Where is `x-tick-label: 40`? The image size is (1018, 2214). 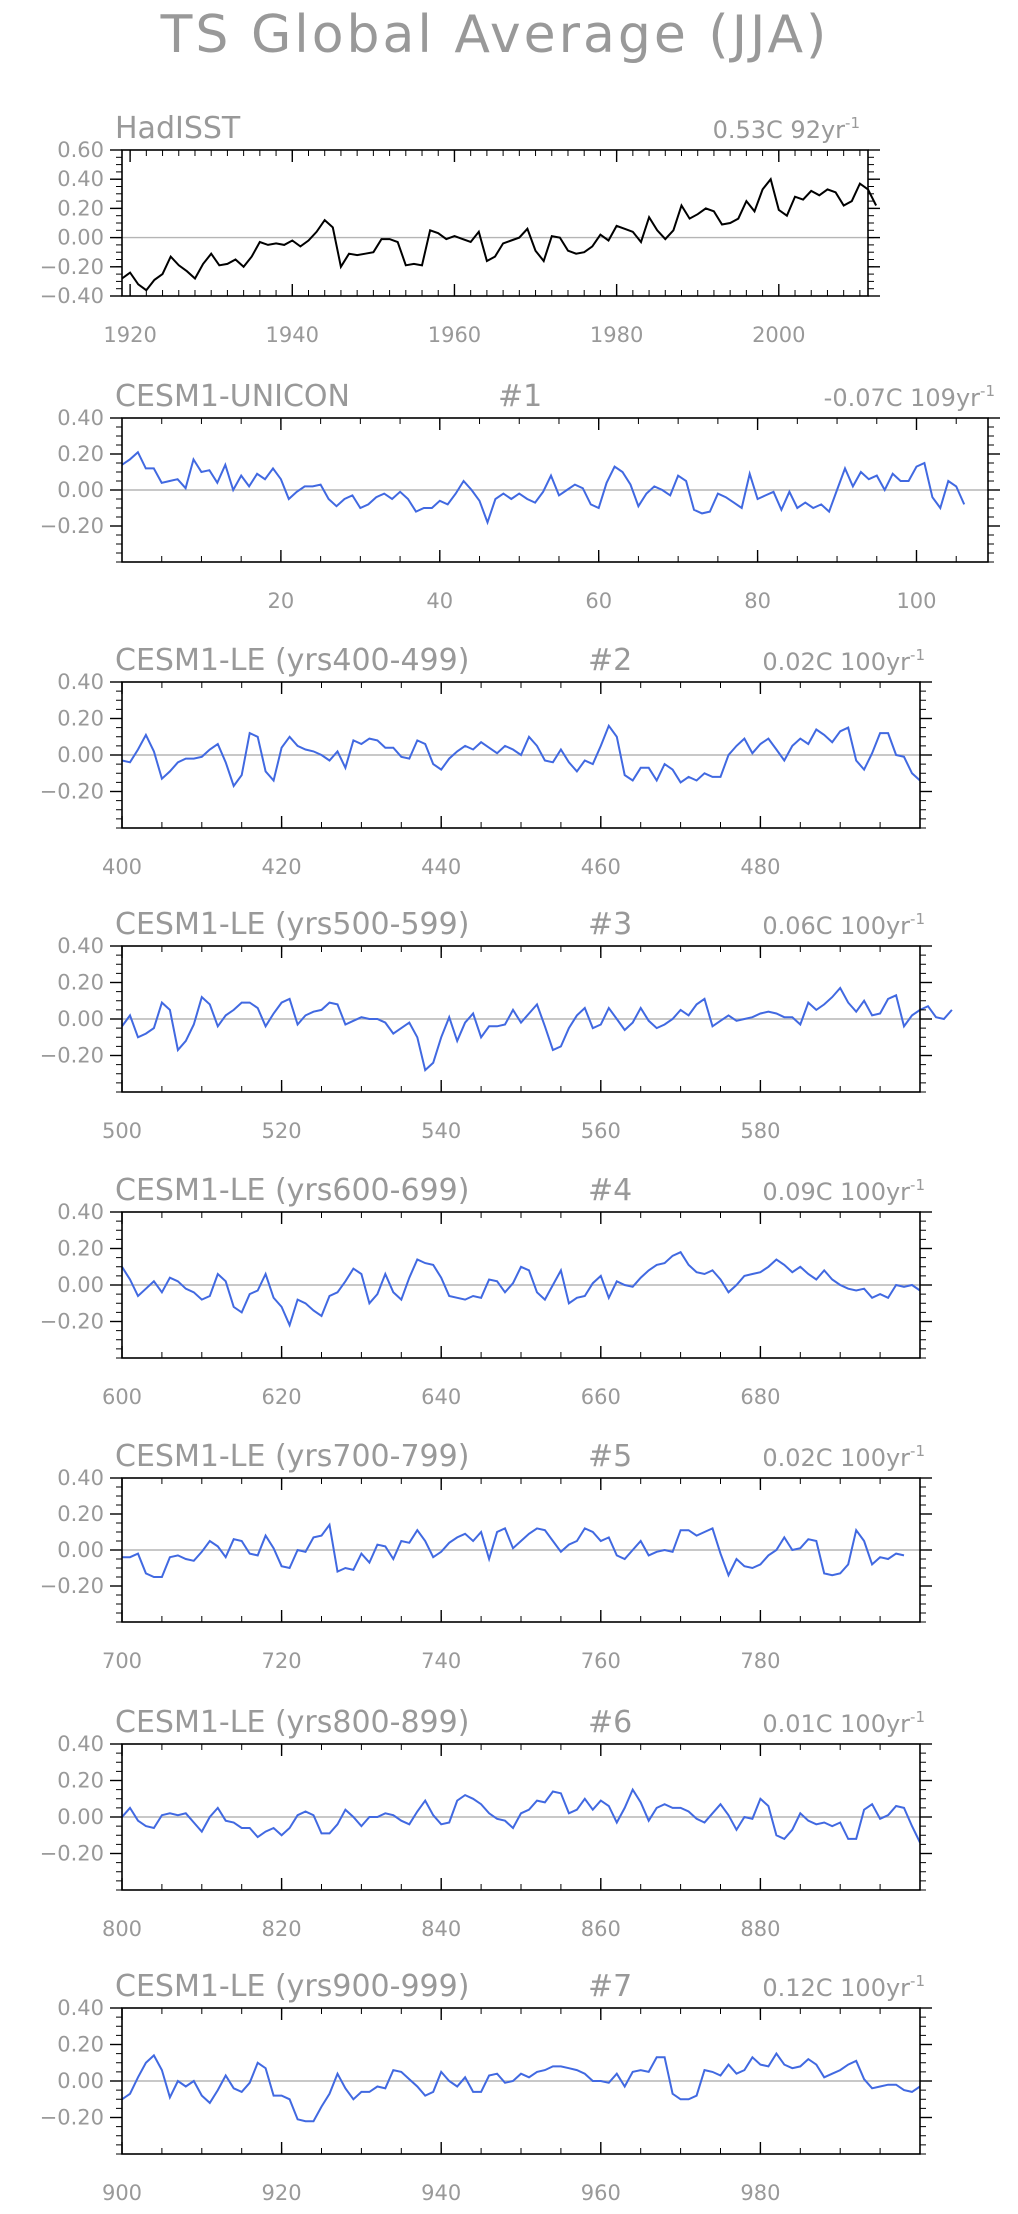 x-tick-label: 40 is located at coordinates (439, 601).